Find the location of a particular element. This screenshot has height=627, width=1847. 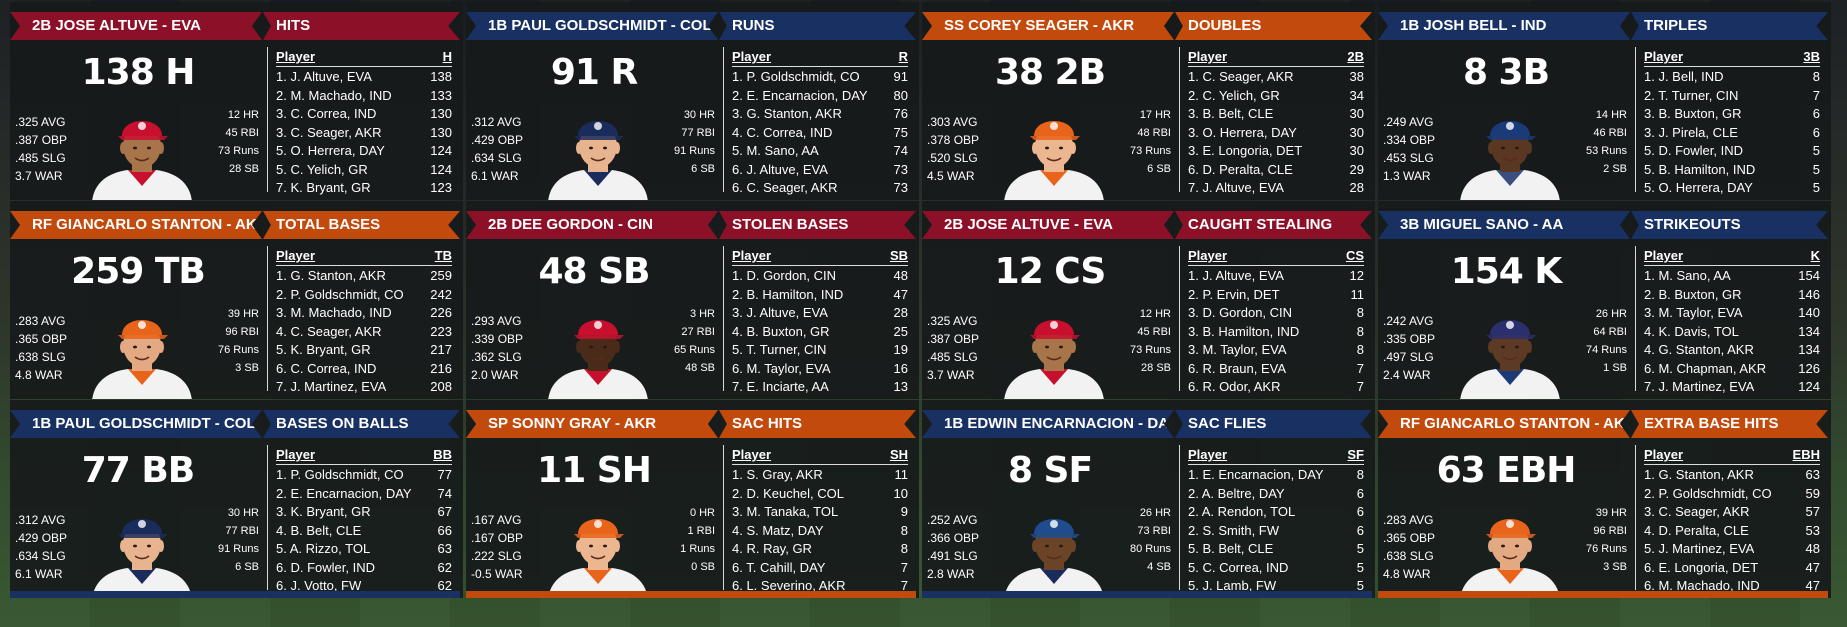

leaderboard-row: 6. R. Braun, EVA 7 is located at coordinates (1276, 369).